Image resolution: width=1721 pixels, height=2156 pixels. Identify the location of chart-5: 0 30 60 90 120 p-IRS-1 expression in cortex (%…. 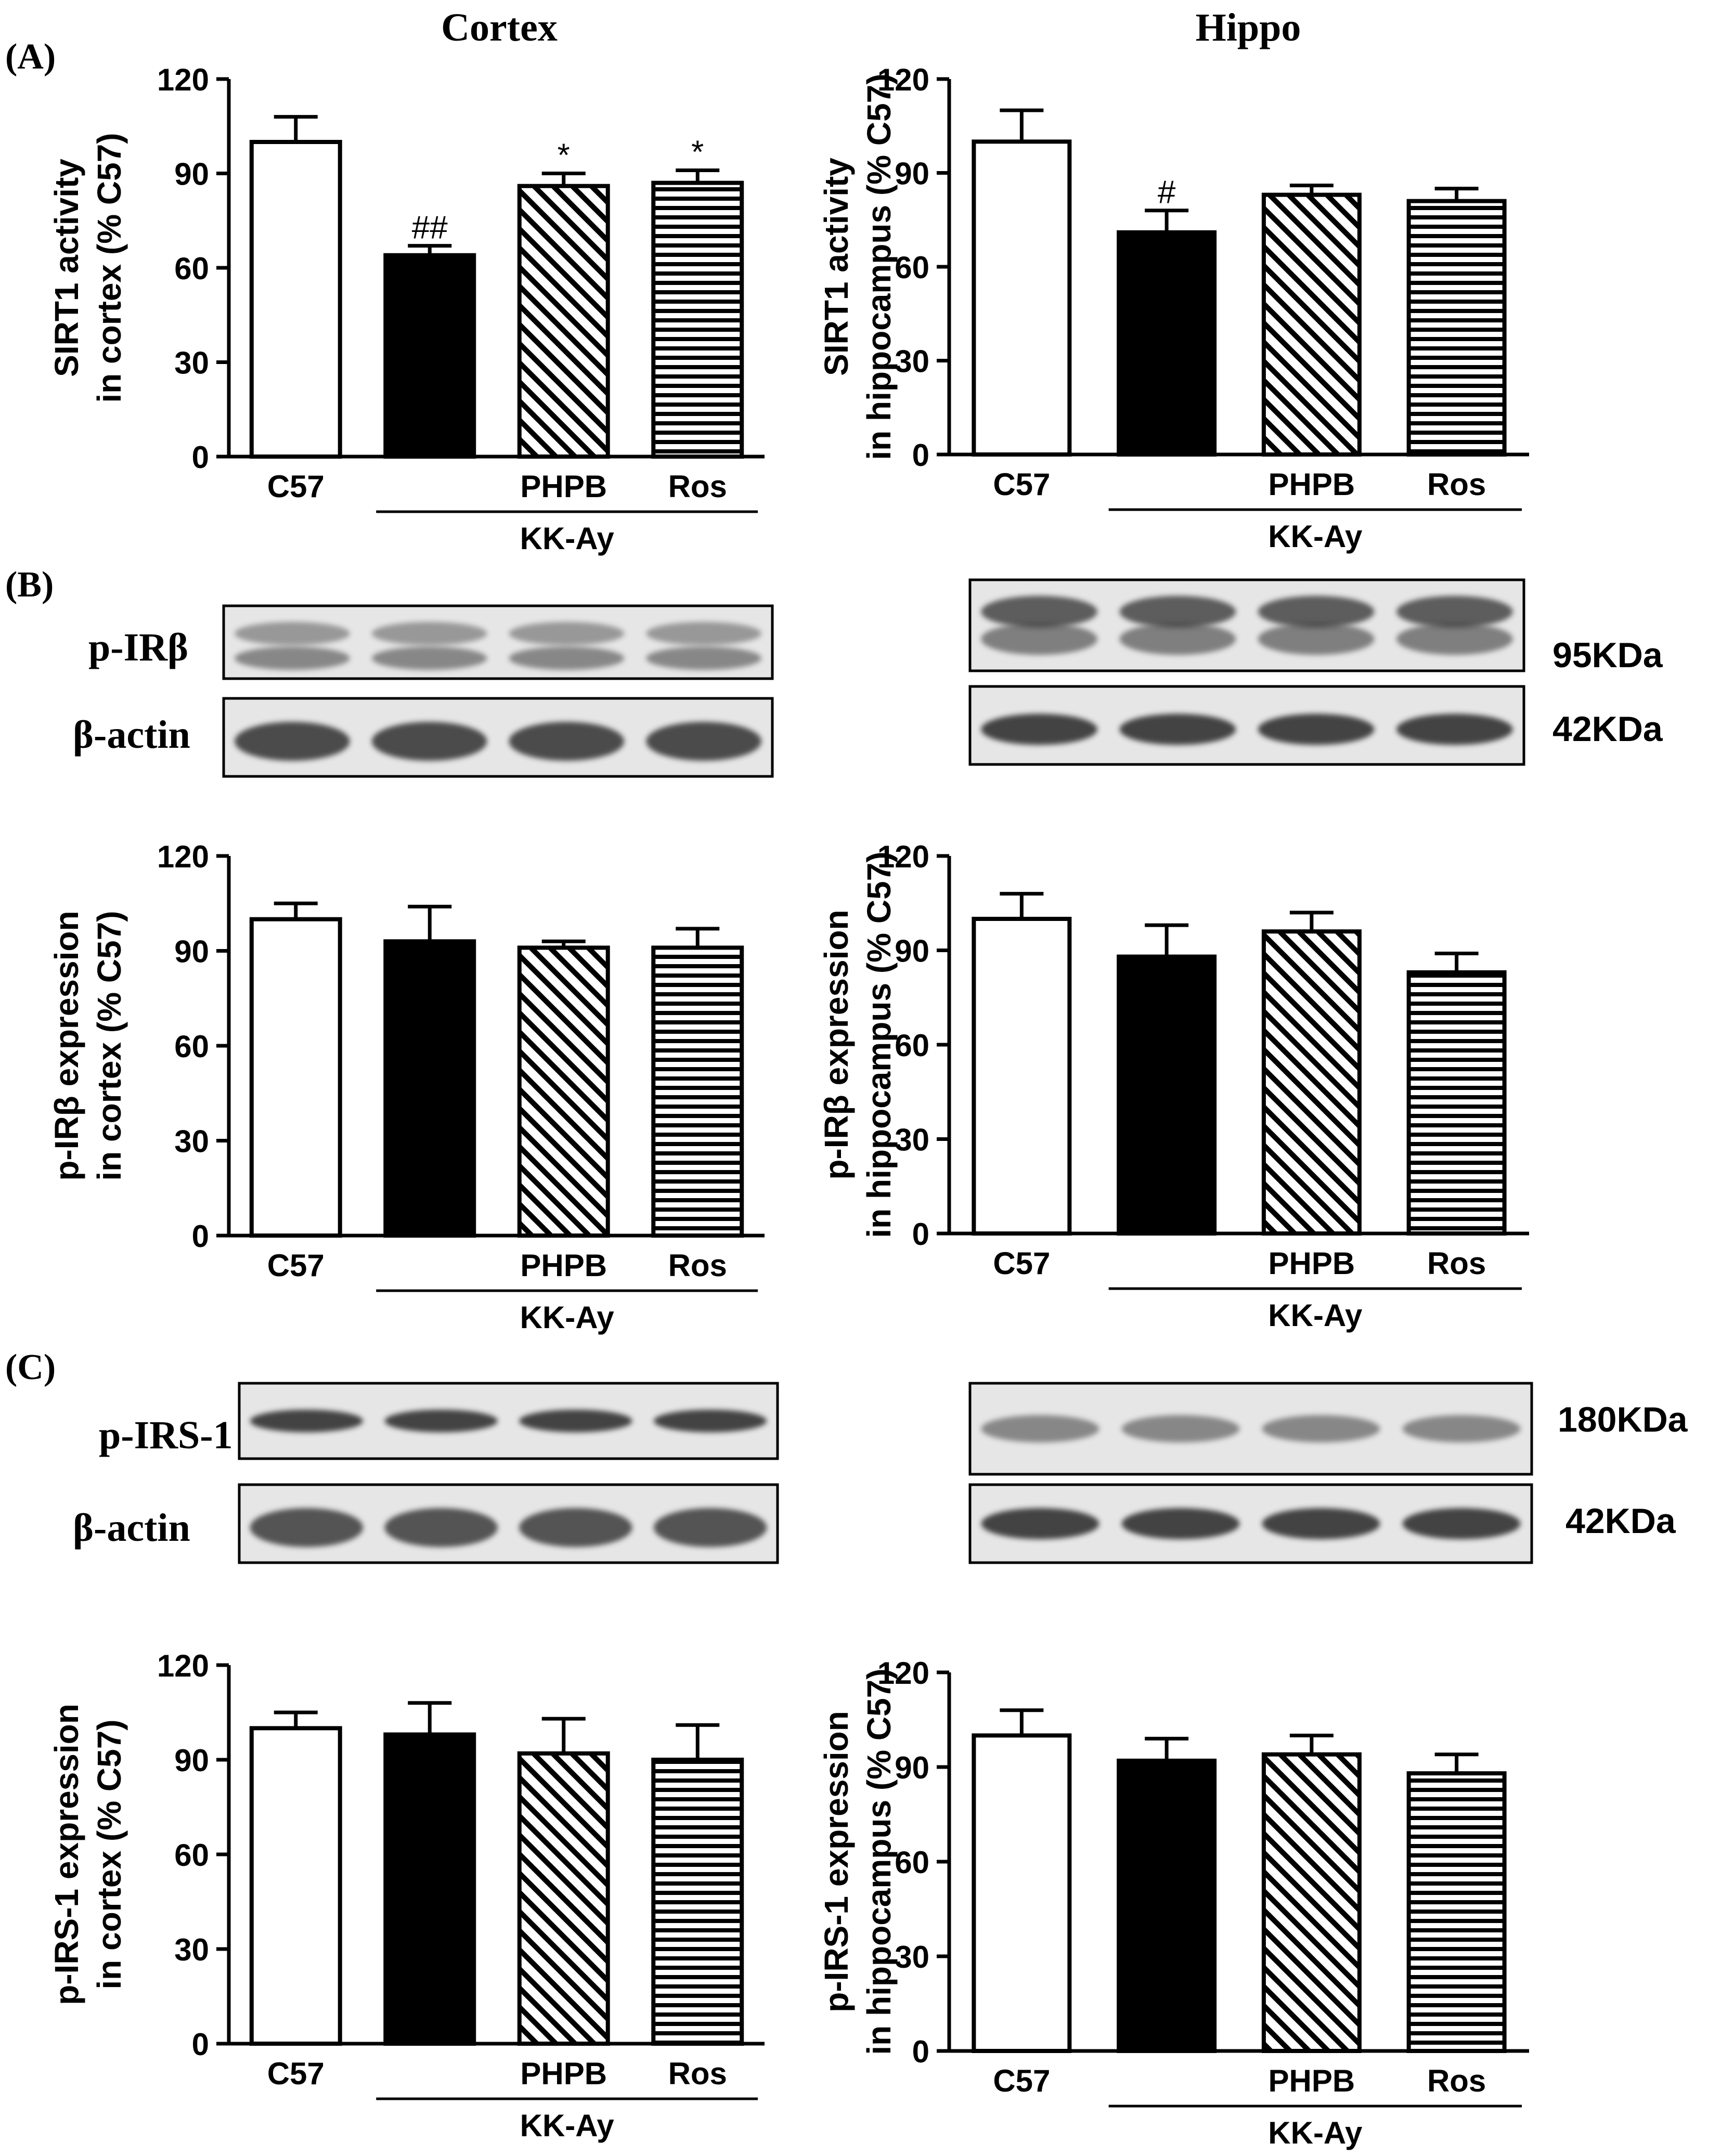
(406, 1895).